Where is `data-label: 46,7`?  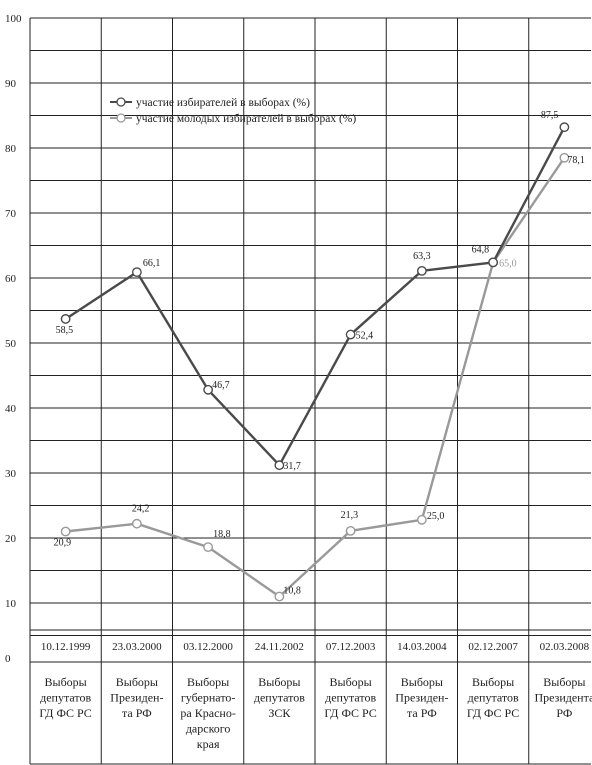
data-label: 46,7 is located at coordinates (221, 385).